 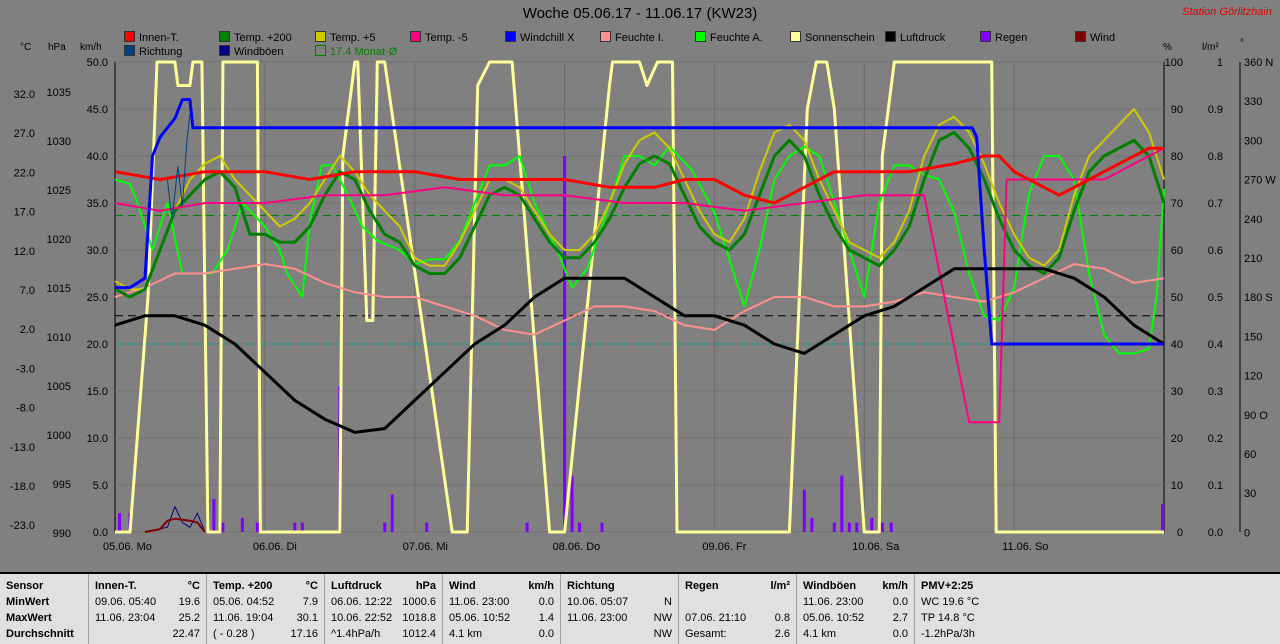 What do you see at coordinates (947, 586) in the screenshot?
I see `stats-pmv-title: PMV+2:25` at bounding box center [947, 586].